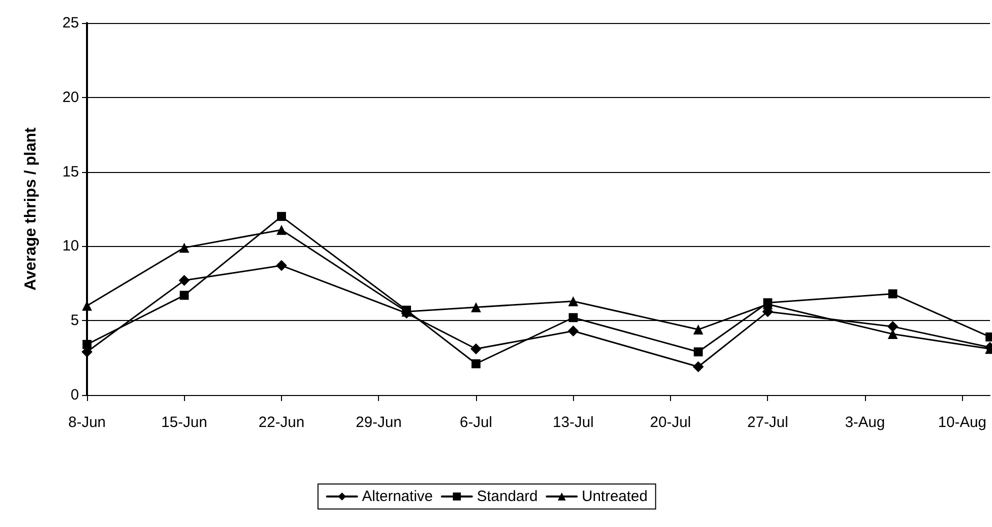 Image resolution: width=992 pixels, height=527 pixels. Describe the element at coordinates (87, 422) in the screenshot. I see `x-tick-label: 8-Jun` at that location.